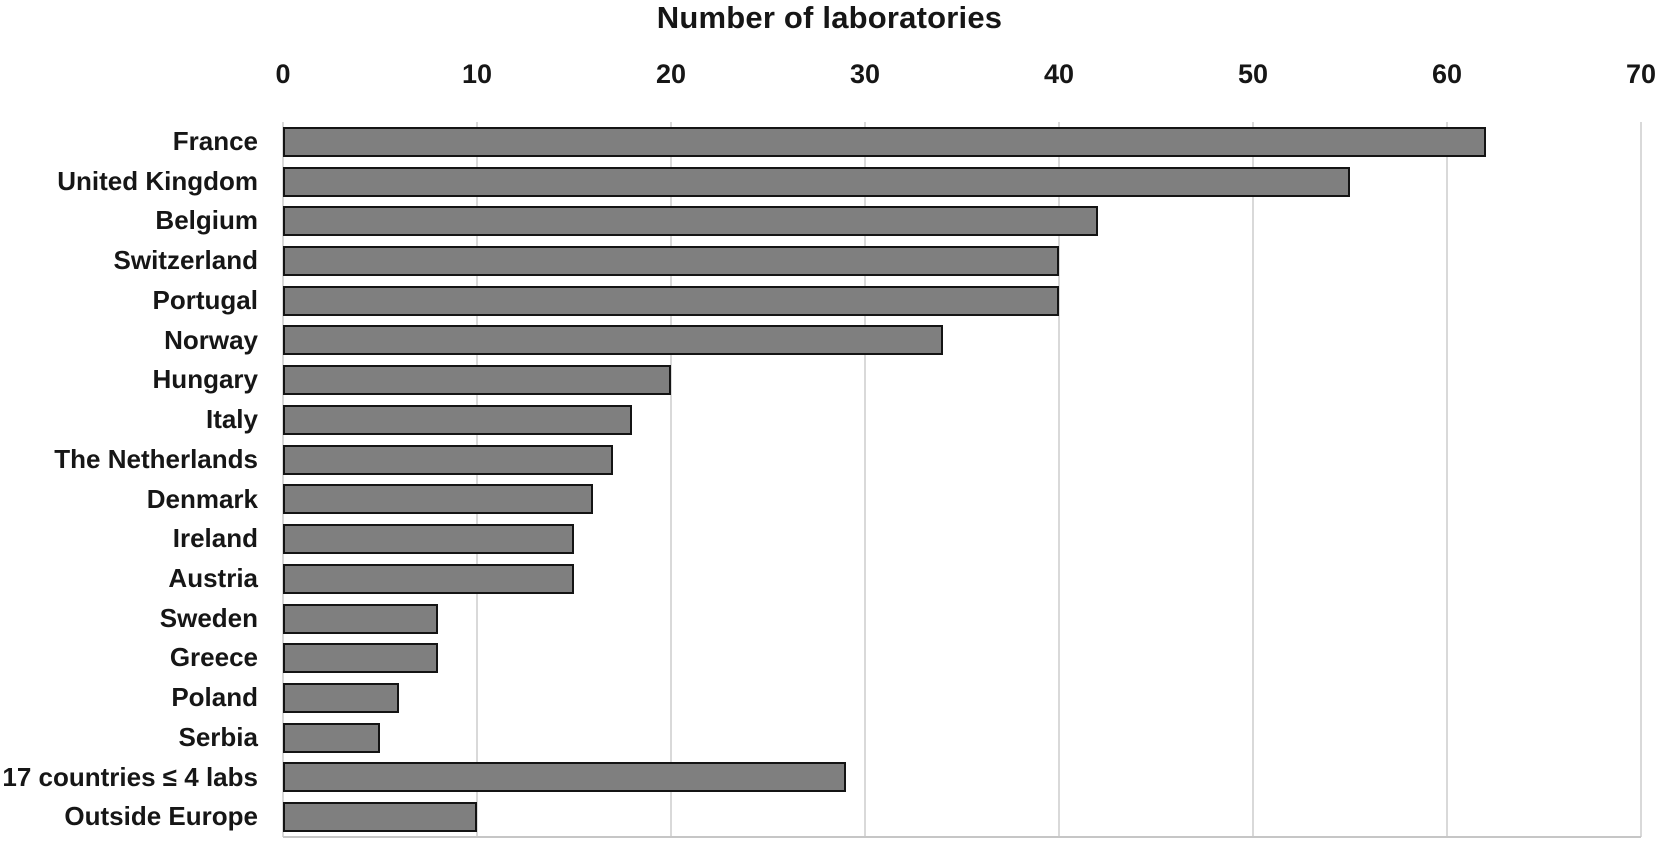 The width and height of the screenshot is (1659, 847). What do you see at coordinates (213, 577) in the screenshot?
I see `category-label: Austria` at bounding box center [213, 577].